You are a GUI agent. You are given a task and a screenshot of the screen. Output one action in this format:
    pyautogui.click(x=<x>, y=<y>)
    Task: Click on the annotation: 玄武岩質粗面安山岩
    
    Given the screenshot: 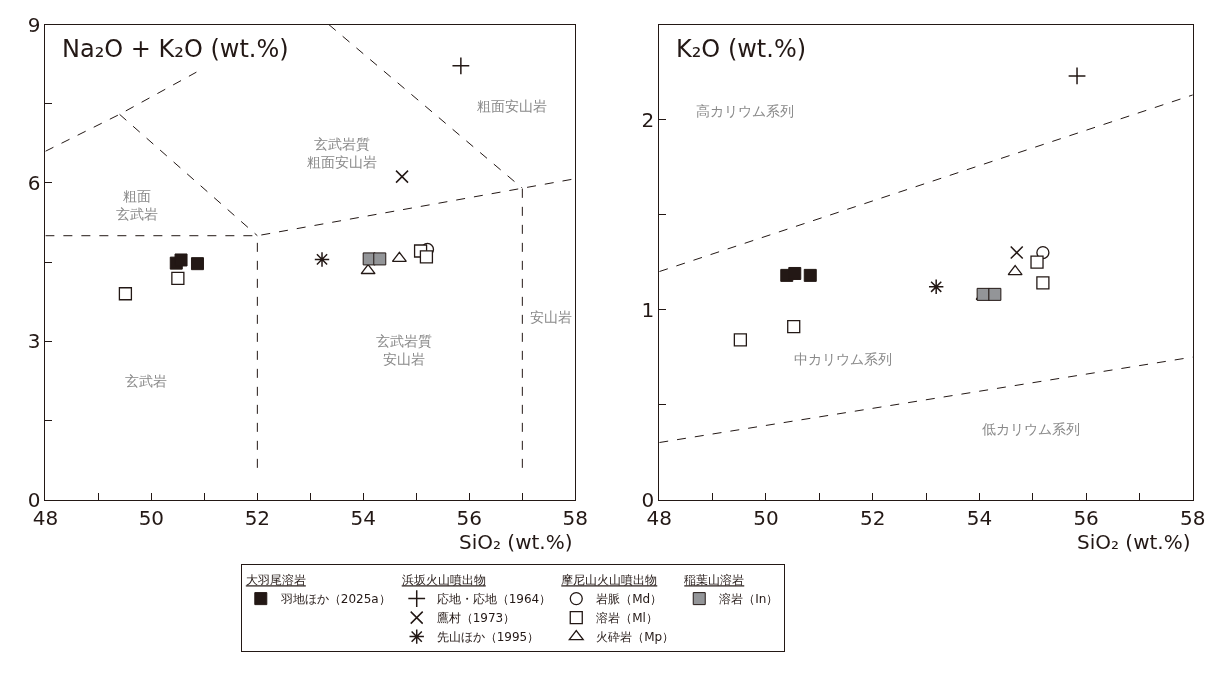 What is the action you would take?
    pyautogui.click(x=342, y=153)
    